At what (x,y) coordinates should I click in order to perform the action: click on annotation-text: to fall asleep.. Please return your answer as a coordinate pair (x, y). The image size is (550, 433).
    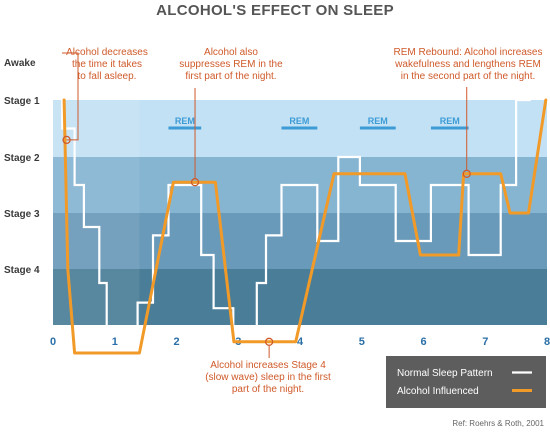
    Looking at the image, I should click on (107, 76).